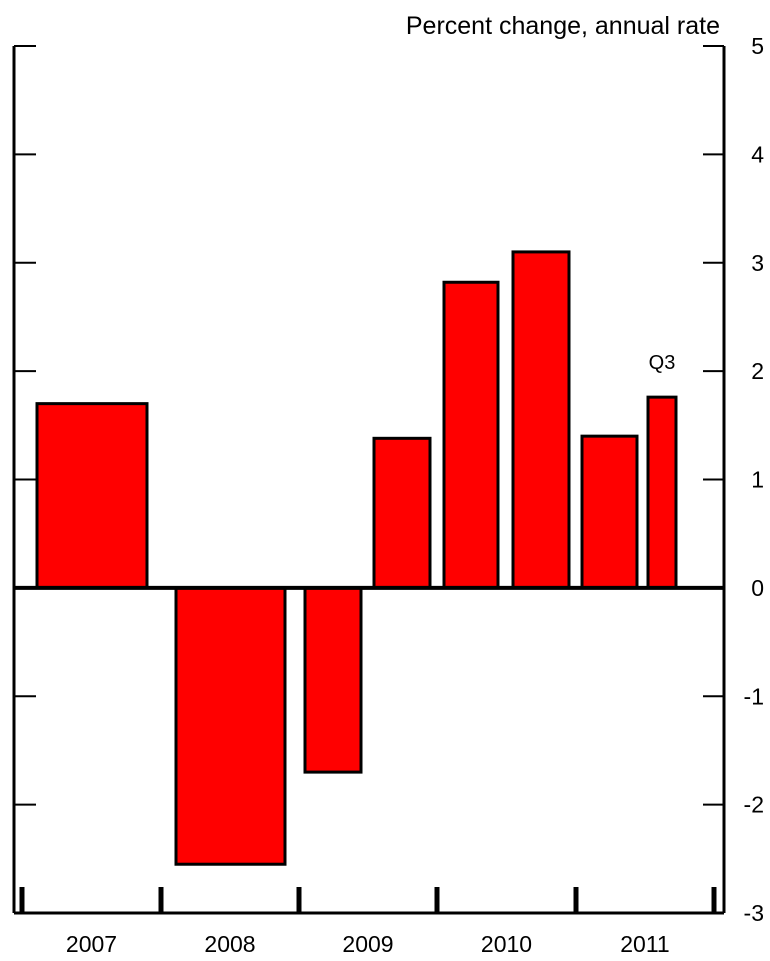 This screenshot has height=961, width=770. Describe the element at coordinates (757, 263) in the screenshot. I see `y-tick-label: 3` at that location.